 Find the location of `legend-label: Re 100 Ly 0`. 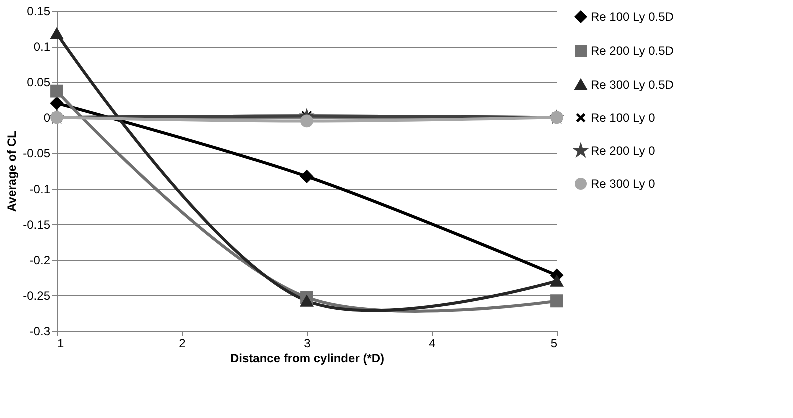

legend-label: Re 100 Ly 0 is located at coordinates (623, 118).